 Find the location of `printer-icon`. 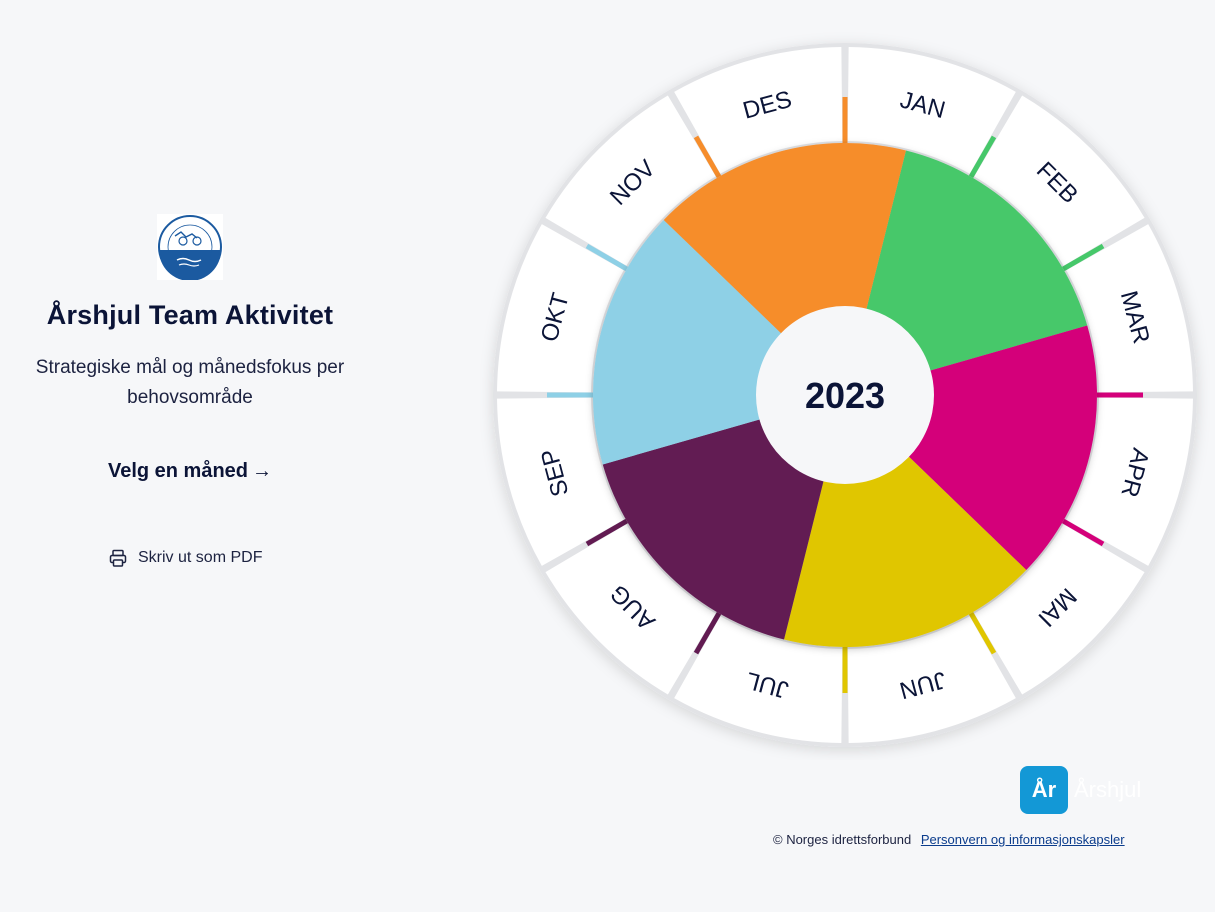

printer-icon is located at coordinates (118, 558).